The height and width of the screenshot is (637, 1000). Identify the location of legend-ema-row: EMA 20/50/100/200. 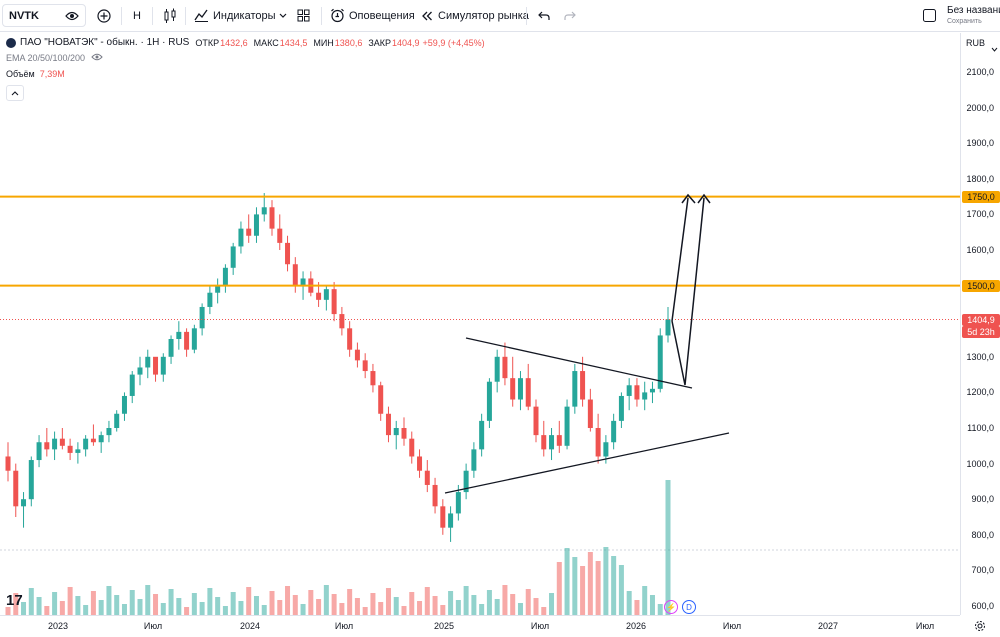
(54, 58).